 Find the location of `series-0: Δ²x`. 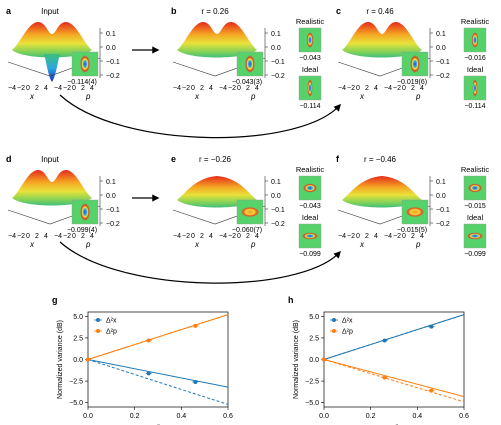

series-0: Δ²x is located at coordinates (393, 338).